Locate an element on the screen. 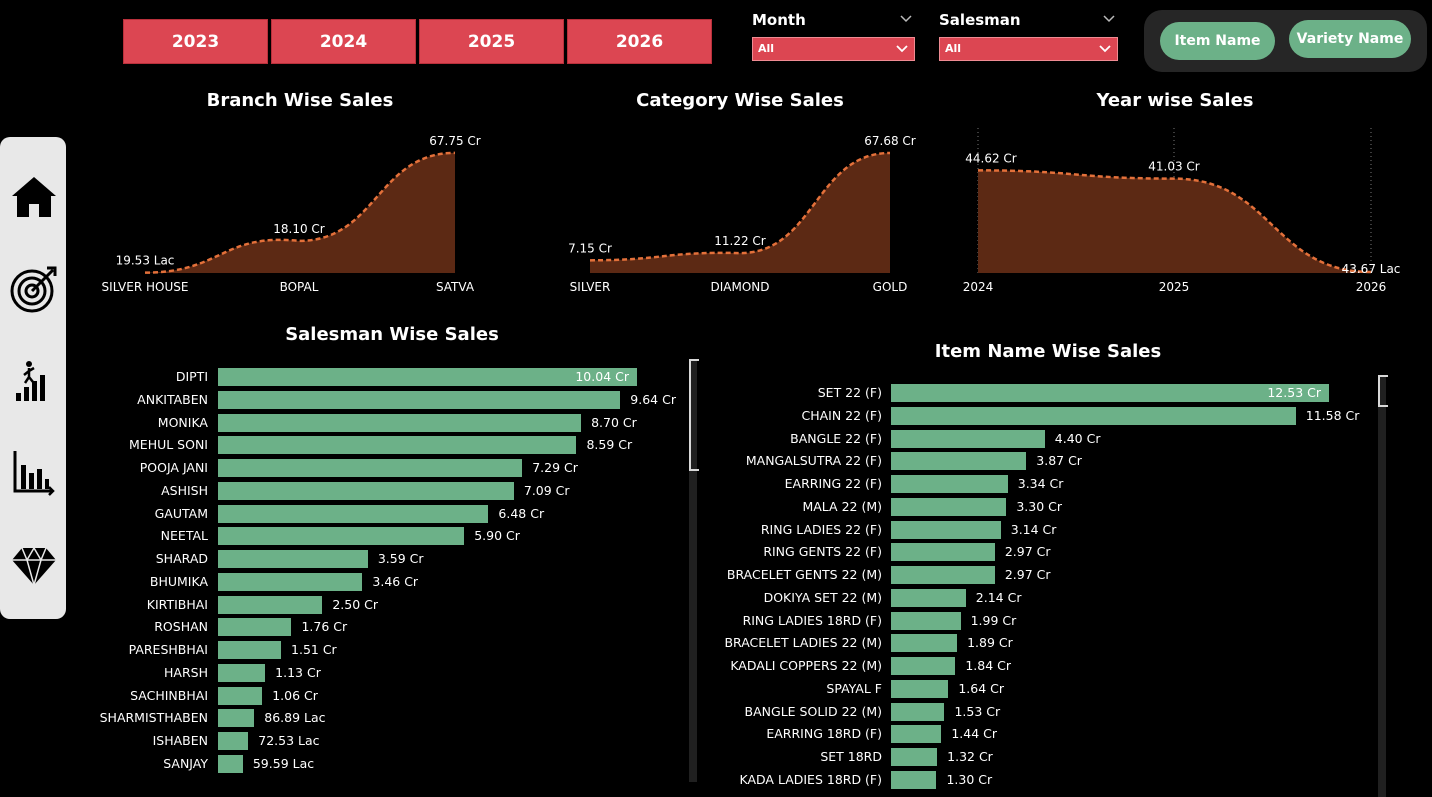  bar-row: MEHUL SONI 8.59 Cr is located at coordinates (345, 445).